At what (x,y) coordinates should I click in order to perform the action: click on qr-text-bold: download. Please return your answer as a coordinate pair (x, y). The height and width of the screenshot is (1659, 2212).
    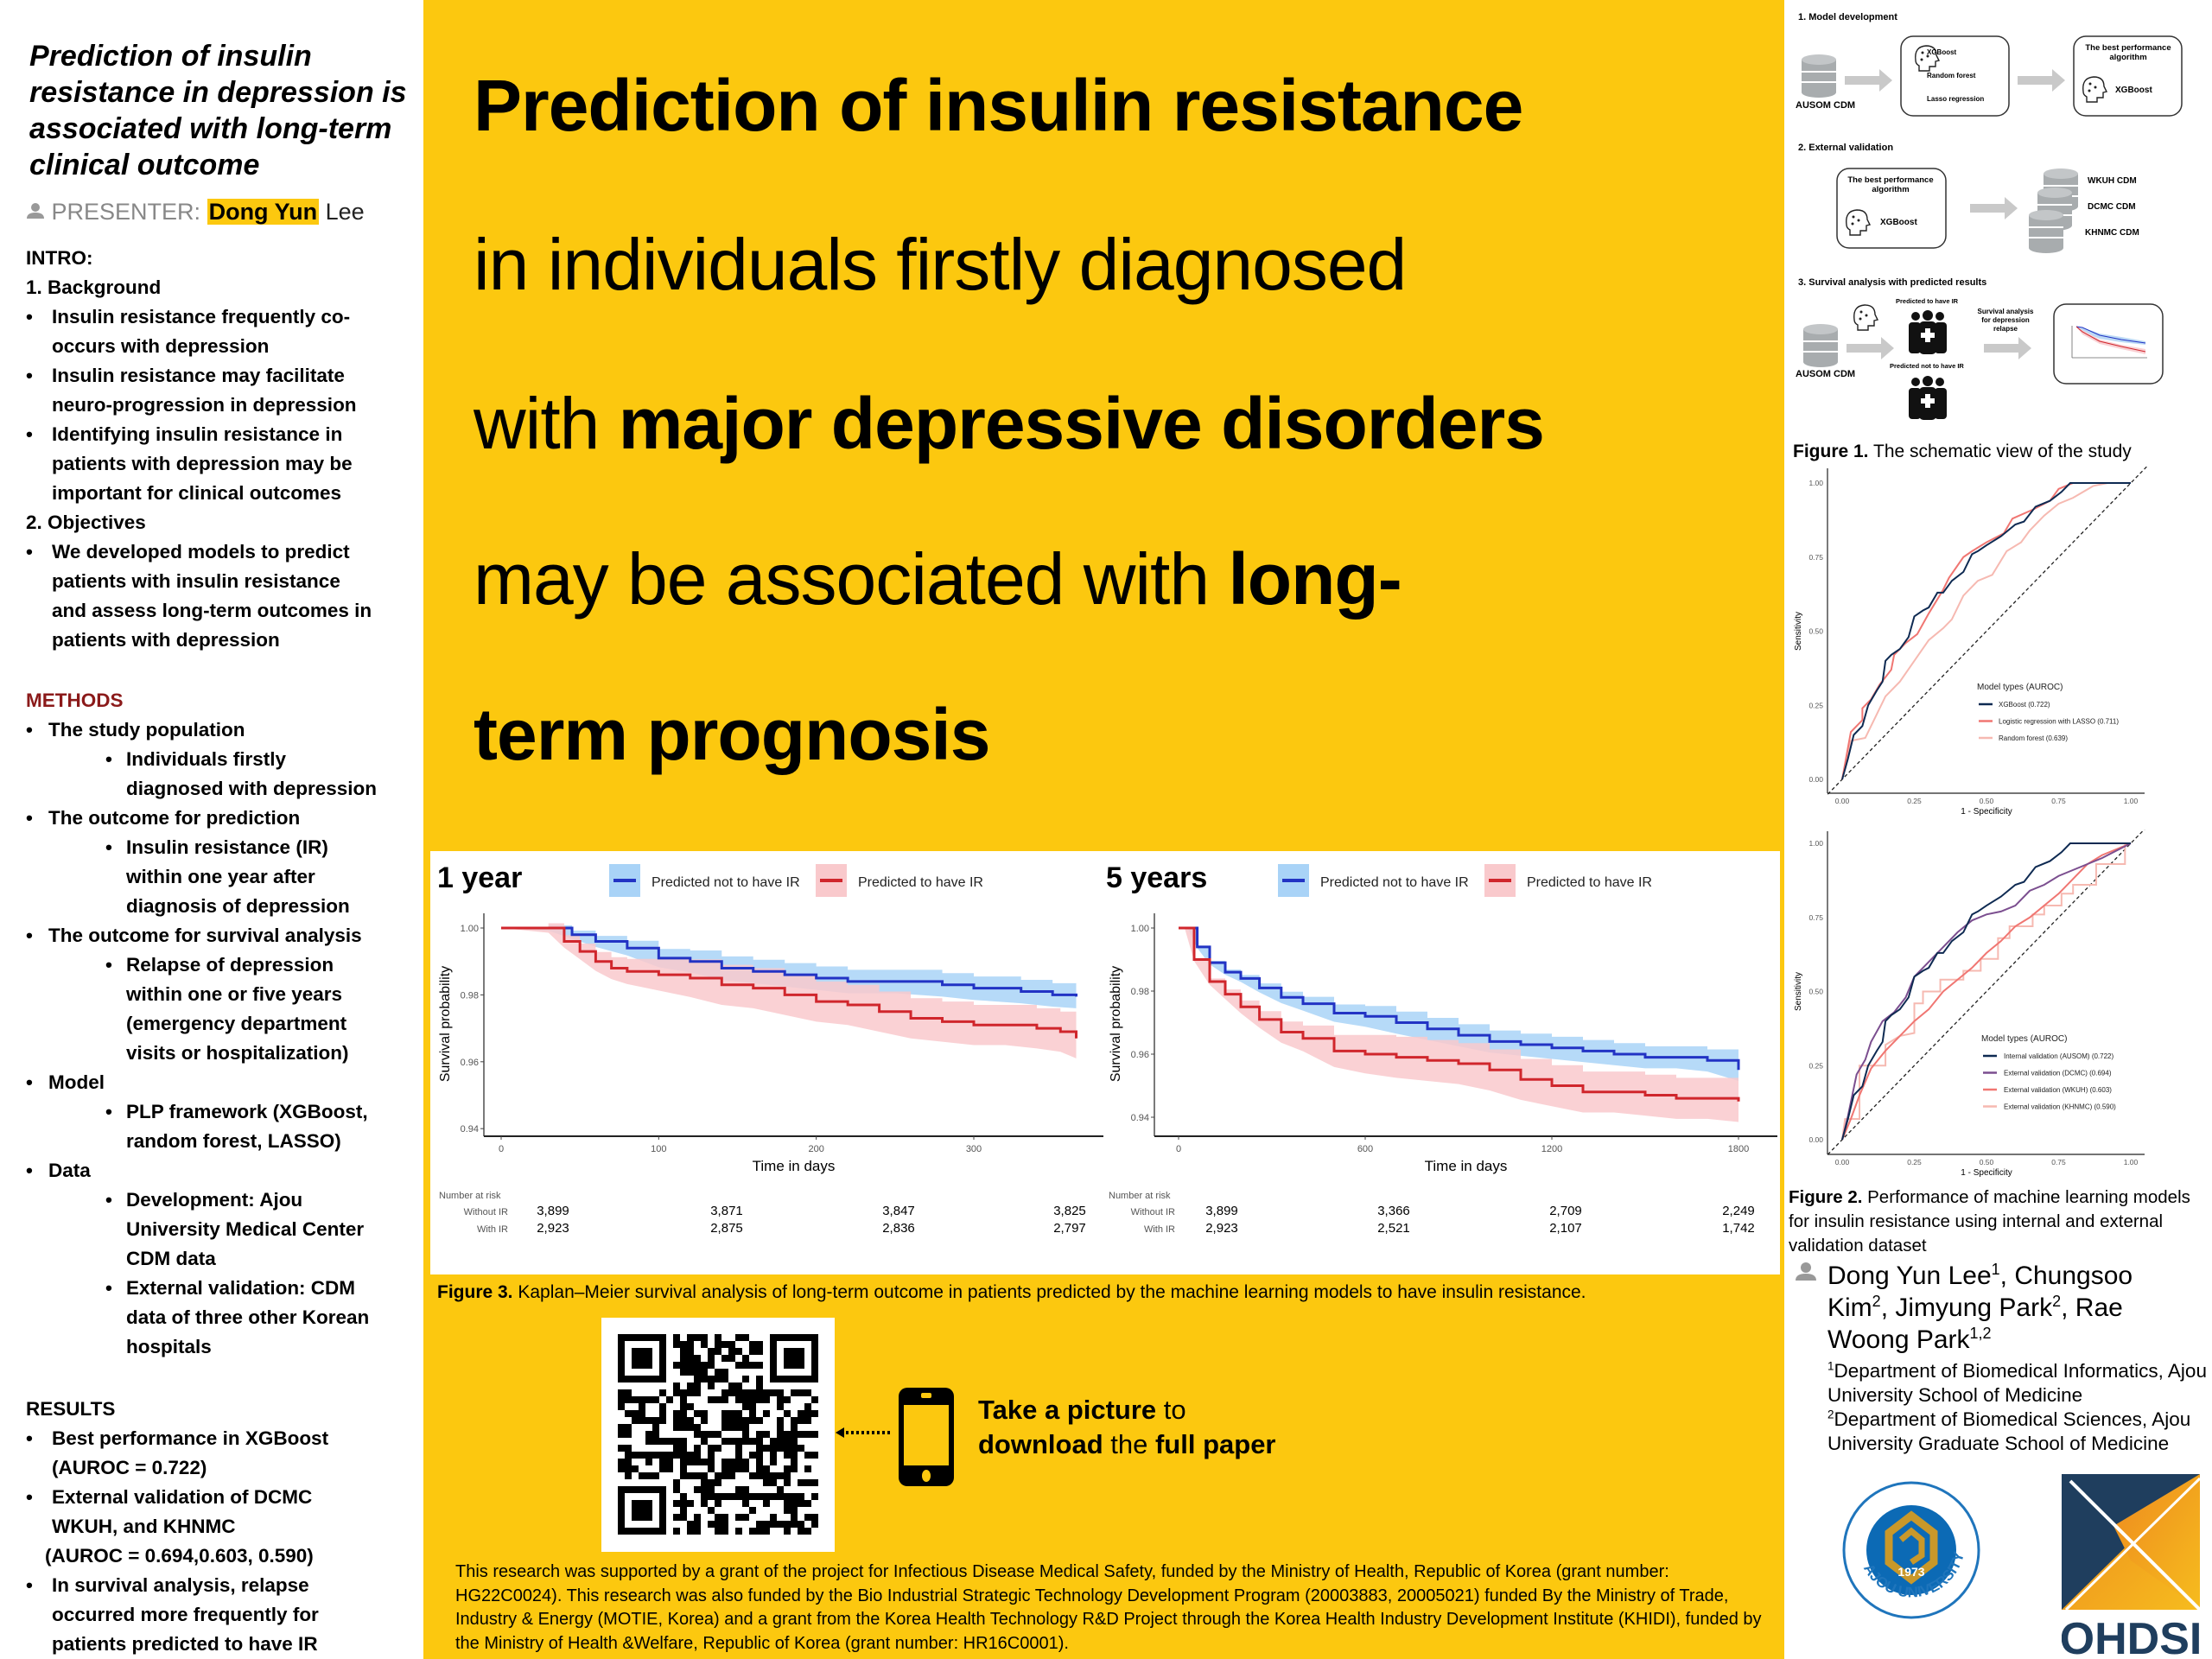
    Looking at the image, I should click on (1040, 1444).